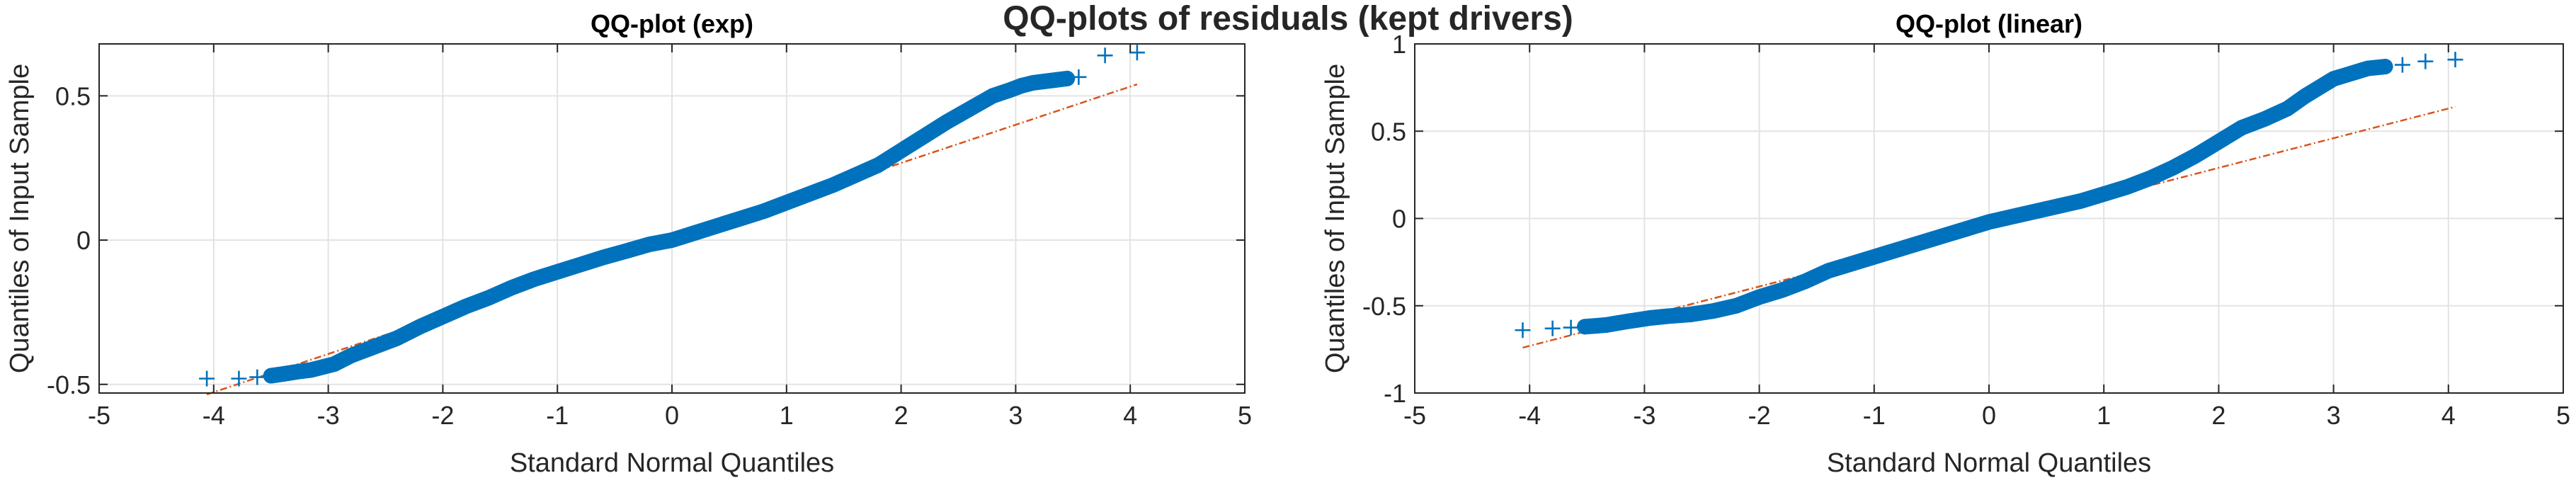 The image size is (2576, 478). I want to click on y-axis-label-linear: Quantiles of Input Sample, so click(1336, 219).